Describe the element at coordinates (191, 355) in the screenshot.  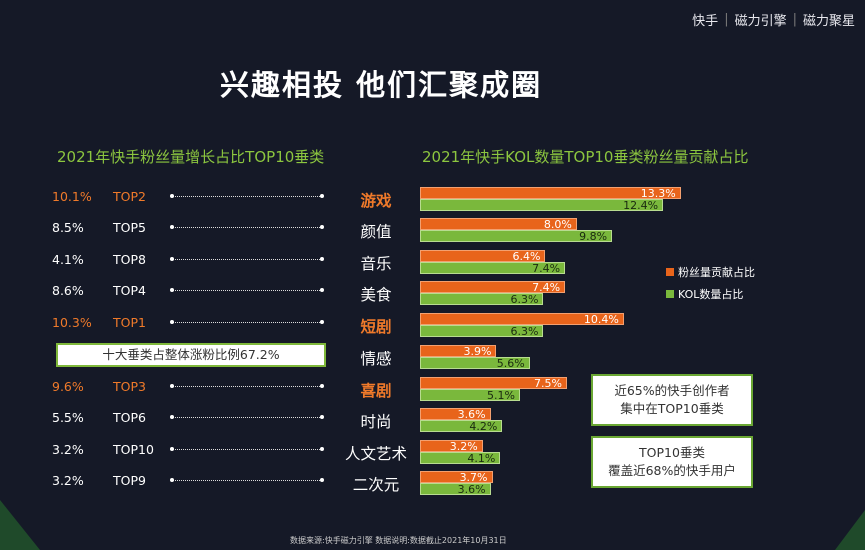
I see `summary-box: 十大垂类占整体涨粉比例67.2%` at that location.